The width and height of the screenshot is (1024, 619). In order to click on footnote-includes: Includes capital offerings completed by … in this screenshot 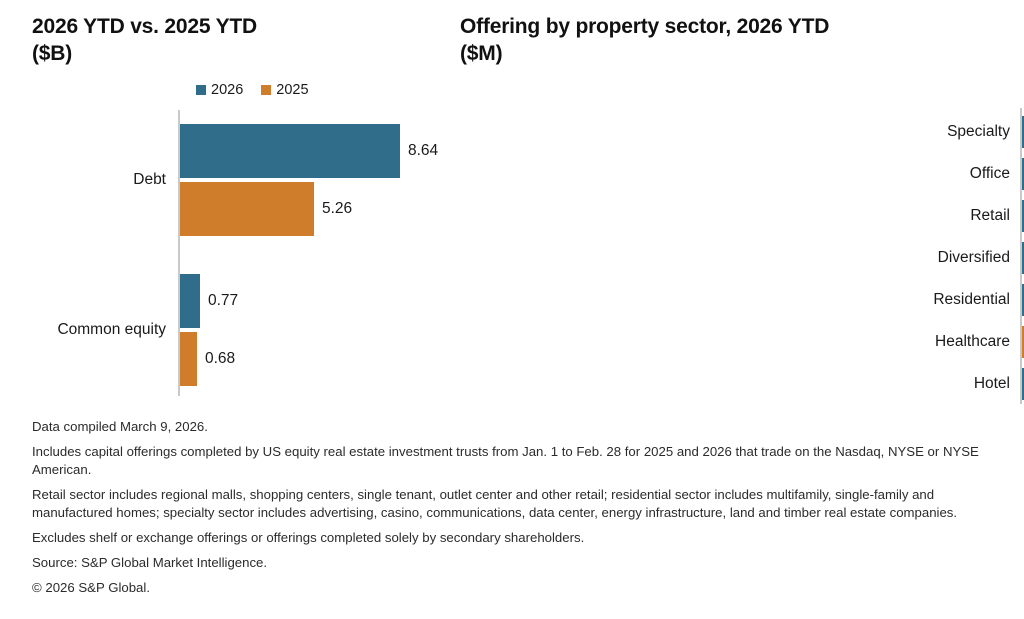, I will do `click(505, 460)`.